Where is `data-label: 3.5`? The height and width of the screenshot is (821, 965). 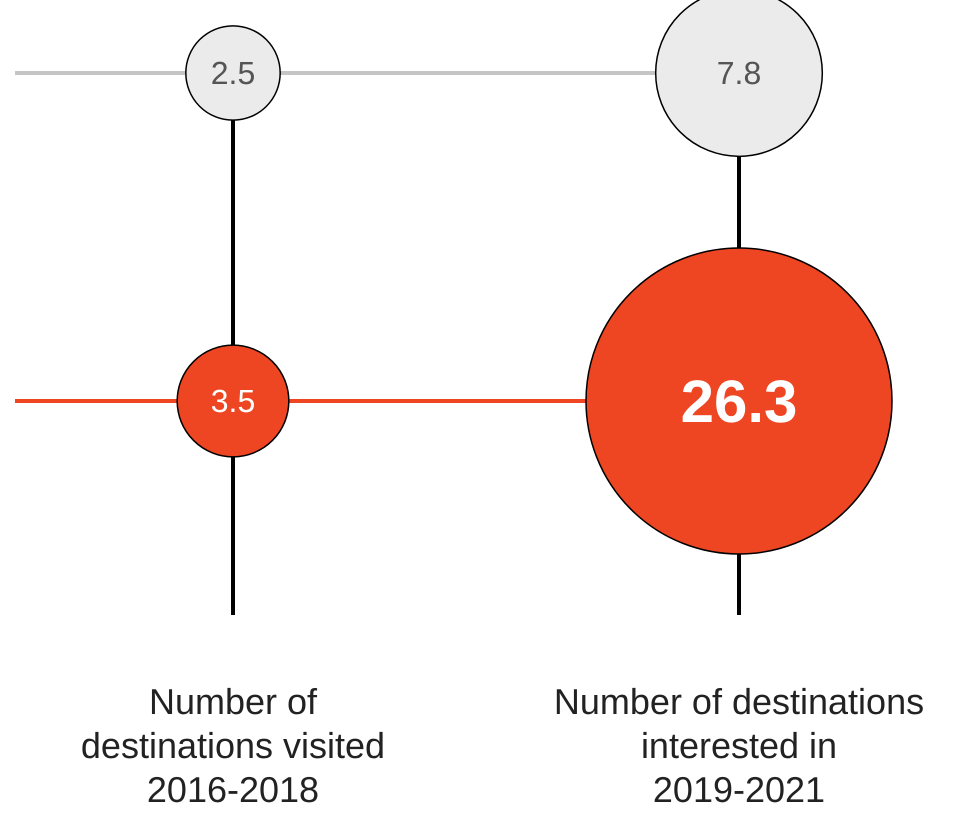 data-label: 3.5 is located at coordinates (233, 401).